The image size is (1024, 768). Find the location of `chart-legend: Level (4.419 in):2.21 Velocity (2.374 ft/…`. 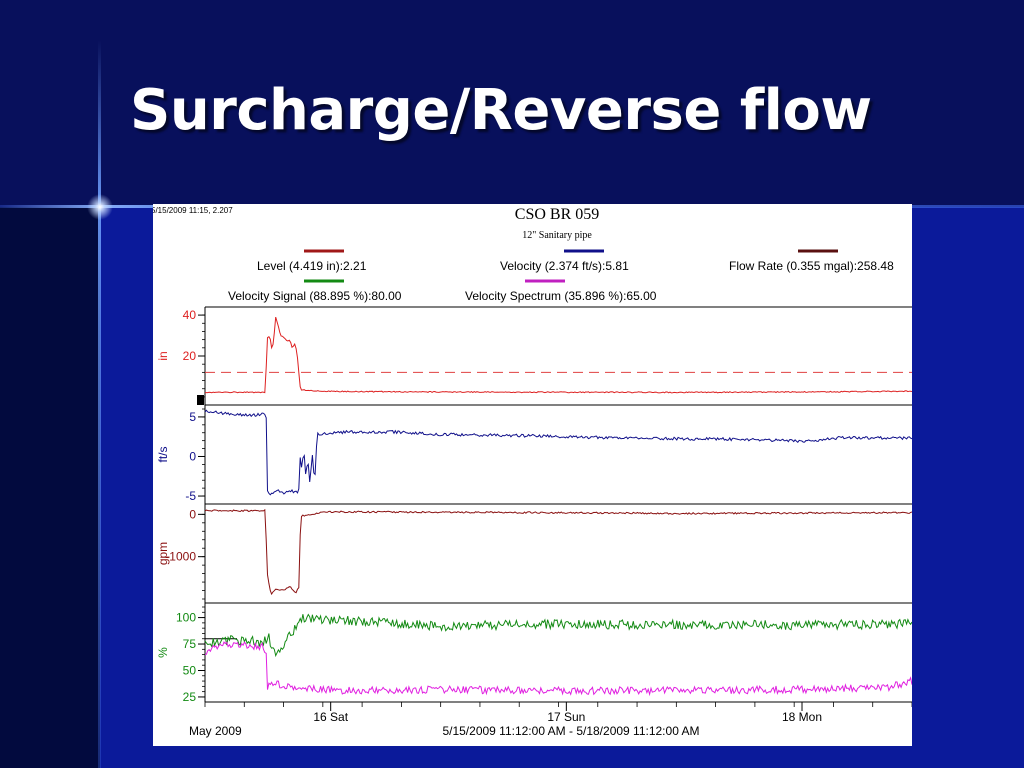

chart-legend: Level (4.419 in):2.21 Velocity (2.374 ft/… is located at coordinates (561, 276).